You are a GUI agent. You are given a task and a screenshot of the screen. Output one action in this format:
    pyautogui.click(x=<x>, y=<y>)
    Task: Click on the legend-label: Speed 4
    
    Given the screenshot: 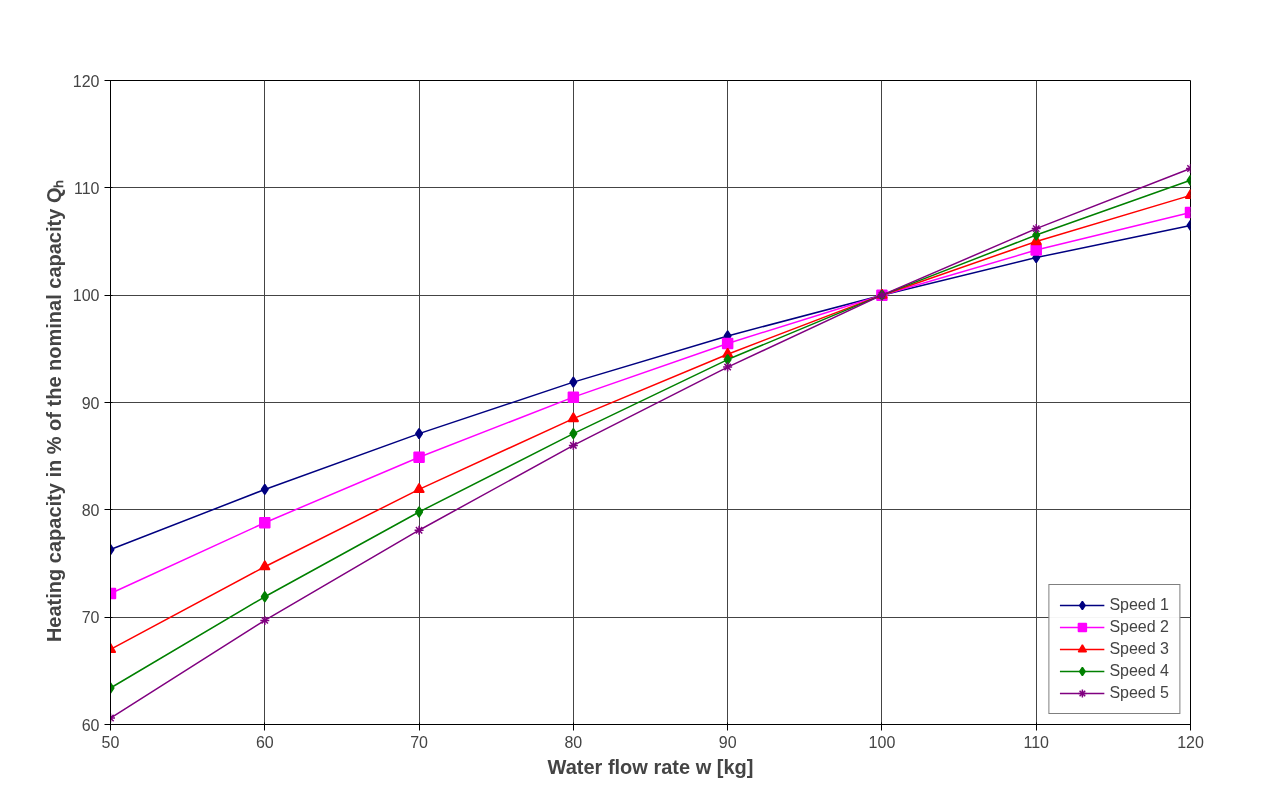 What is the action you would take?
    pyautogui.click(x=1139, y=671)
    